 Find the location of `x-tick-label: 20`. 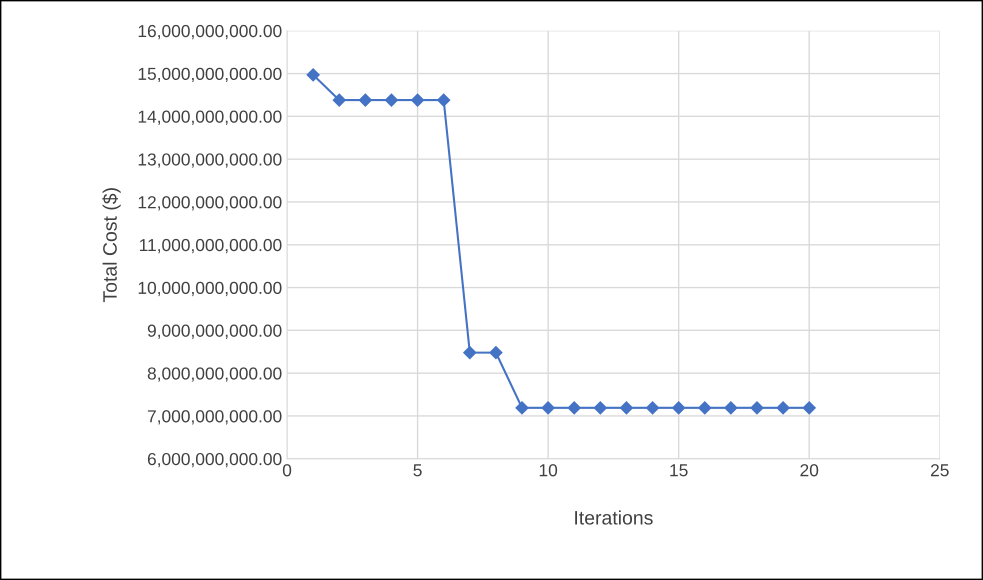

x-tick-label: 20 is located at coordinates (809, 470).